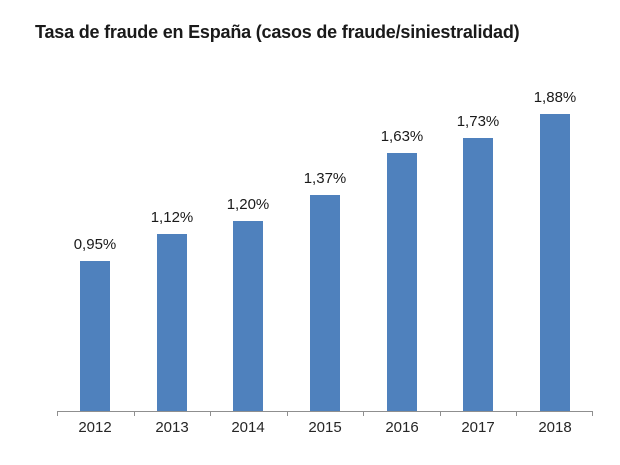  I want to click on bar-2017, so click(478, 274).